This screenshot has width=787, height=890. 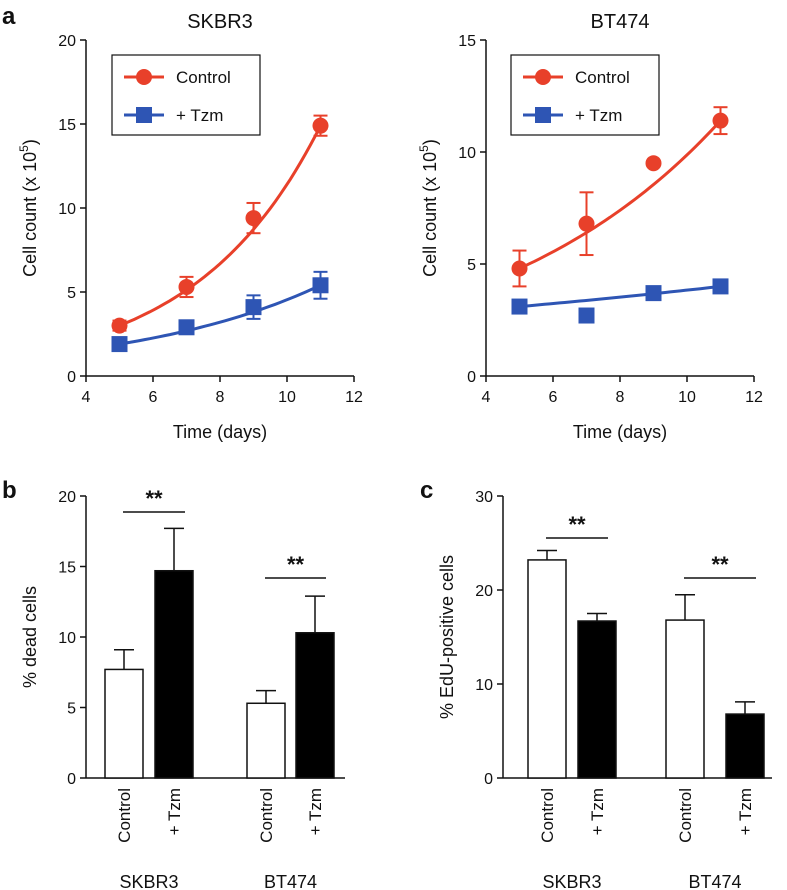 I want to click on y-axis-label: % dead cells, so click(x=30, y=637).